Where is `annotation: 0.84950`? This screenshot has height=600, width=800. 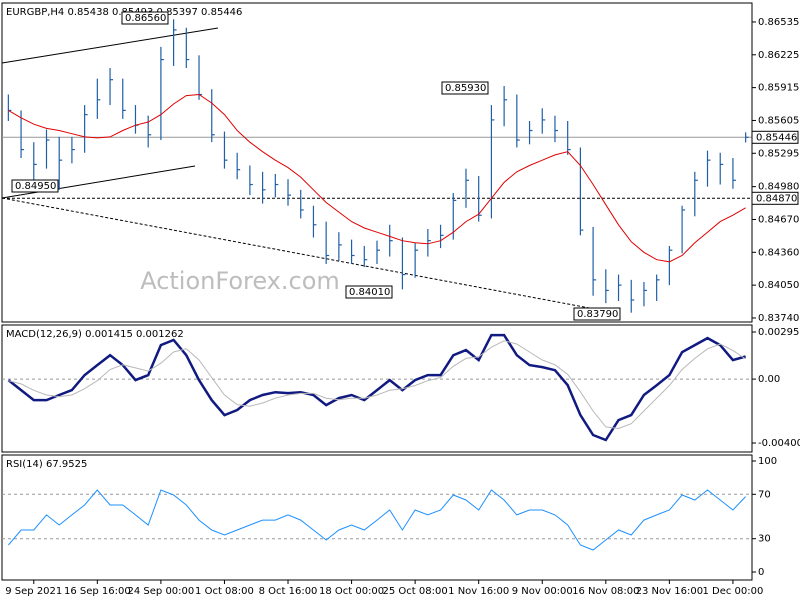
annotation: 0.84950 is located at coordinates (35, 186).